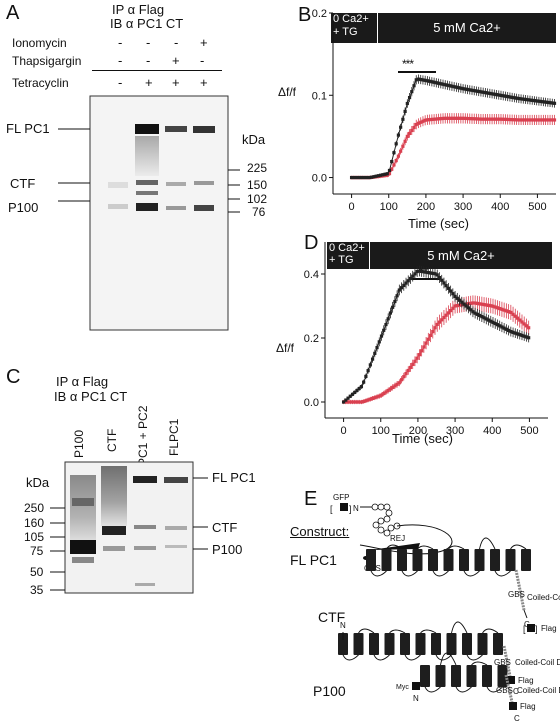 The width and height of the screenshot is (560, 723). I want to click on tm-segments-p100, so click(464, 672).